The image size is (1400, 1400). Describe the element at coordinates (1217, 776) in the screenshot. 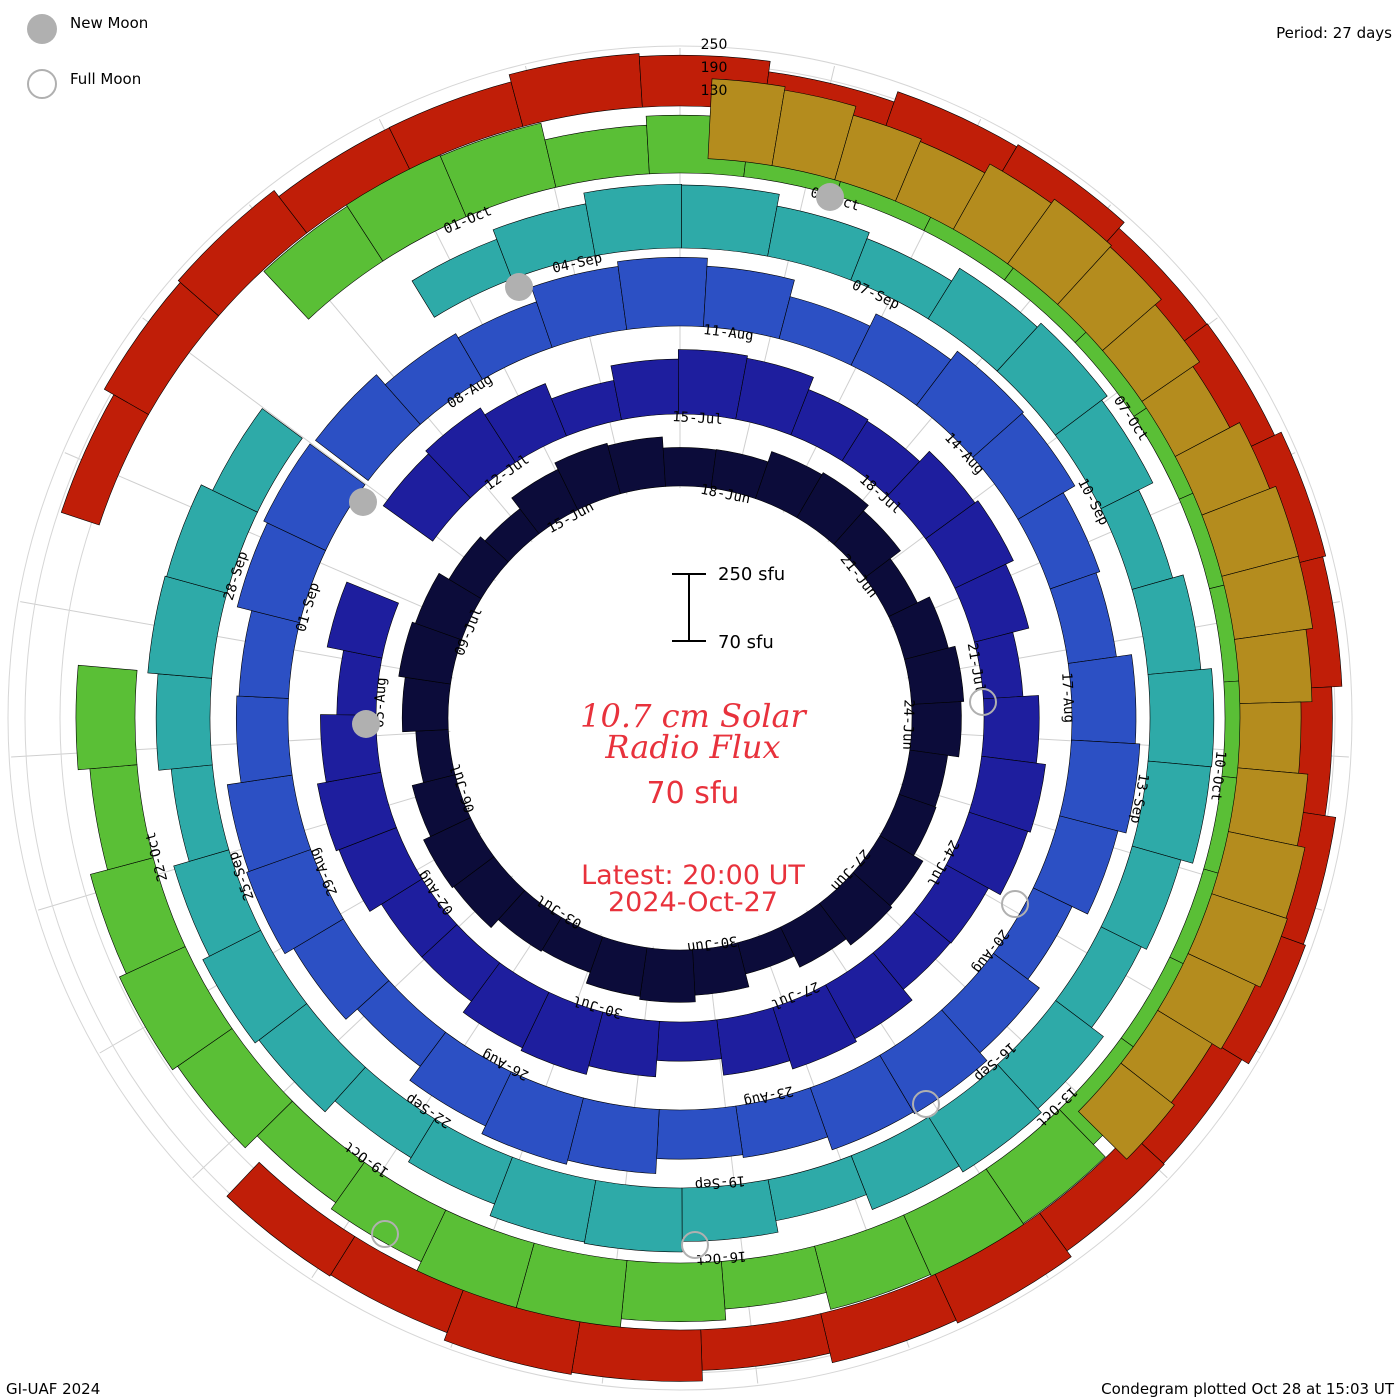

I see `date-label: 10-Oct` at that location.